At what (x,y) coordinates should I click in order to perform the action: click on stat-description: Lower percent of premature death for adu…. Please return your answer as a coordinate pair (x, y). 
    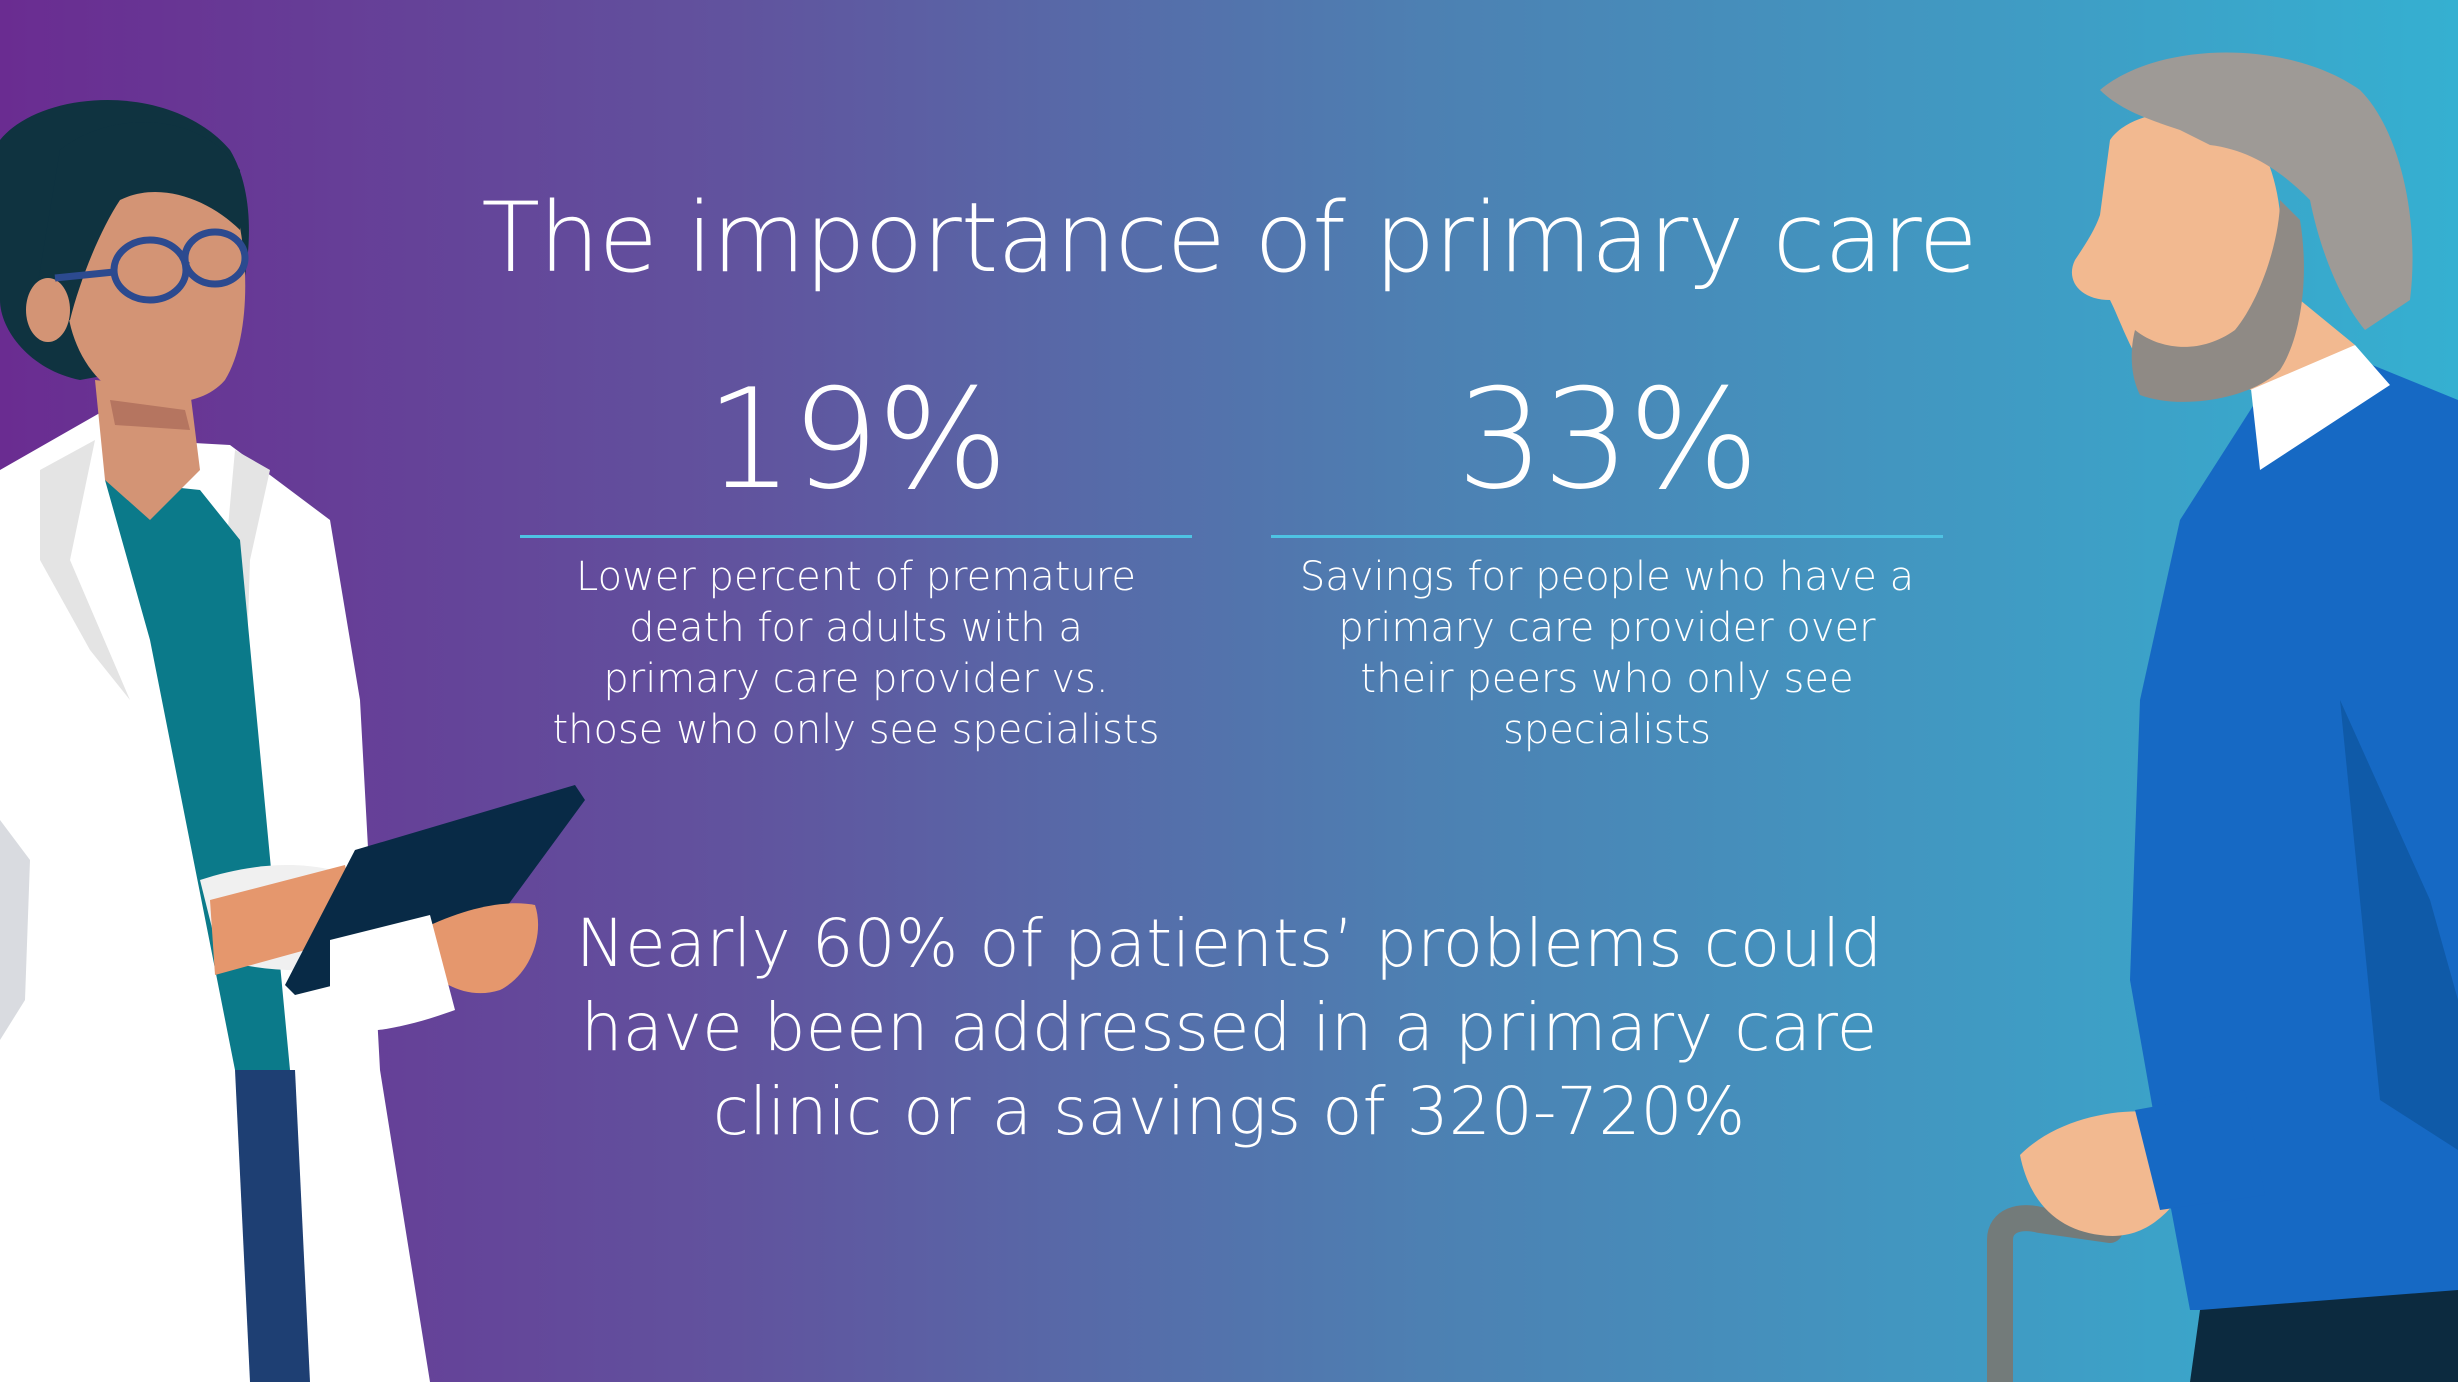
    Looking at the image, I should click on (856, 653).